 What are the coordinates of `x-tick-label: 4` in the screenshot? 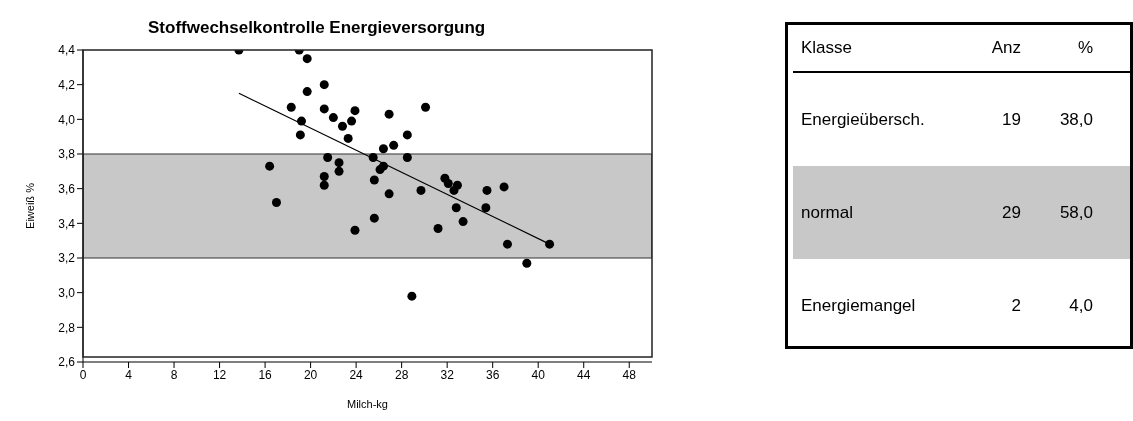 It's located at (129, 374).